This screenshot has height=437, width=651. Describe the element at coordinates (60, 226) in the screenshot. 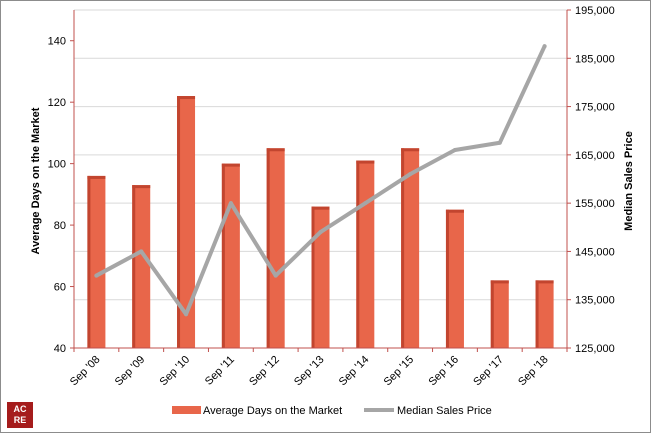

I see `left-tick-label: 80` at that location.